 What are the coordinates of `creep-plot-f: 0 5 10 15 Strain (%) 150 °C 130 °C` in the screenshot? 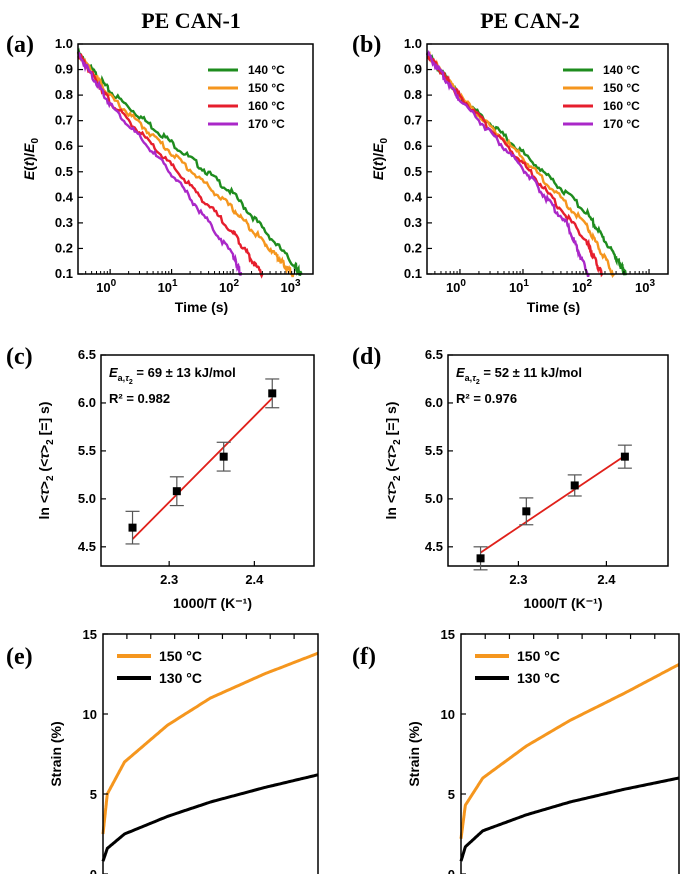 It's located at (543, 750).